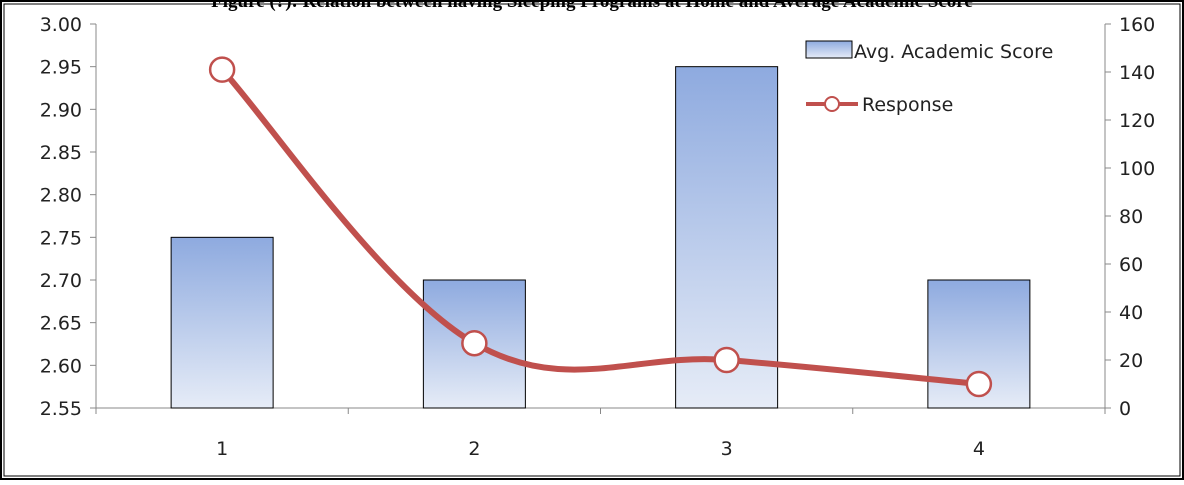  I want to click on legend-bar-swatch, so click(829, 49).